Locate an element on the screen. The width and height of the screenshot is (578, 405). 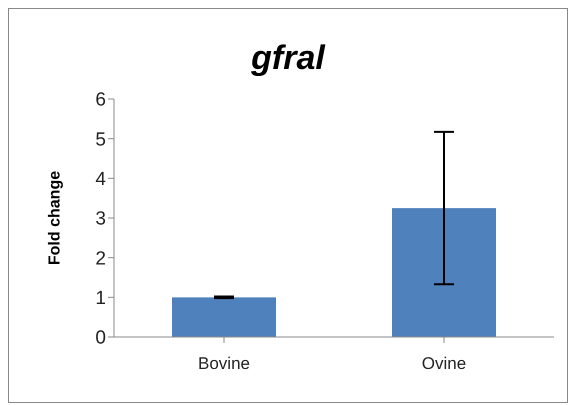
y-tick-label: 6 is located at coordinates (100, 100).